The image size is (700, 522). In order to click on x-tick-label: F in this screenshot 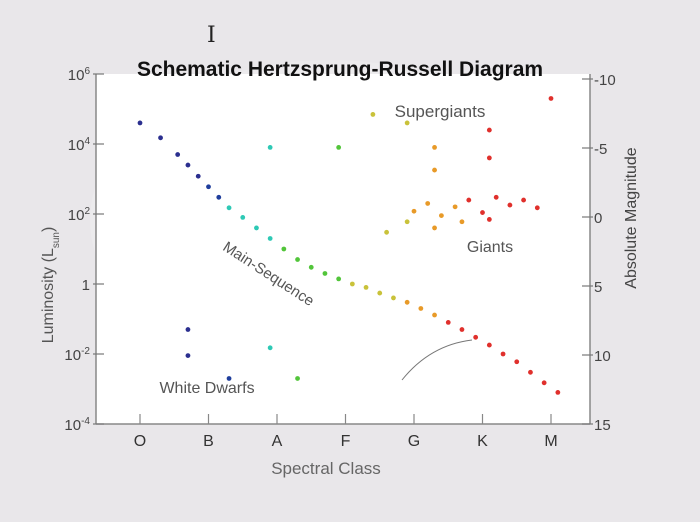, I will do `click(346, 441)`.